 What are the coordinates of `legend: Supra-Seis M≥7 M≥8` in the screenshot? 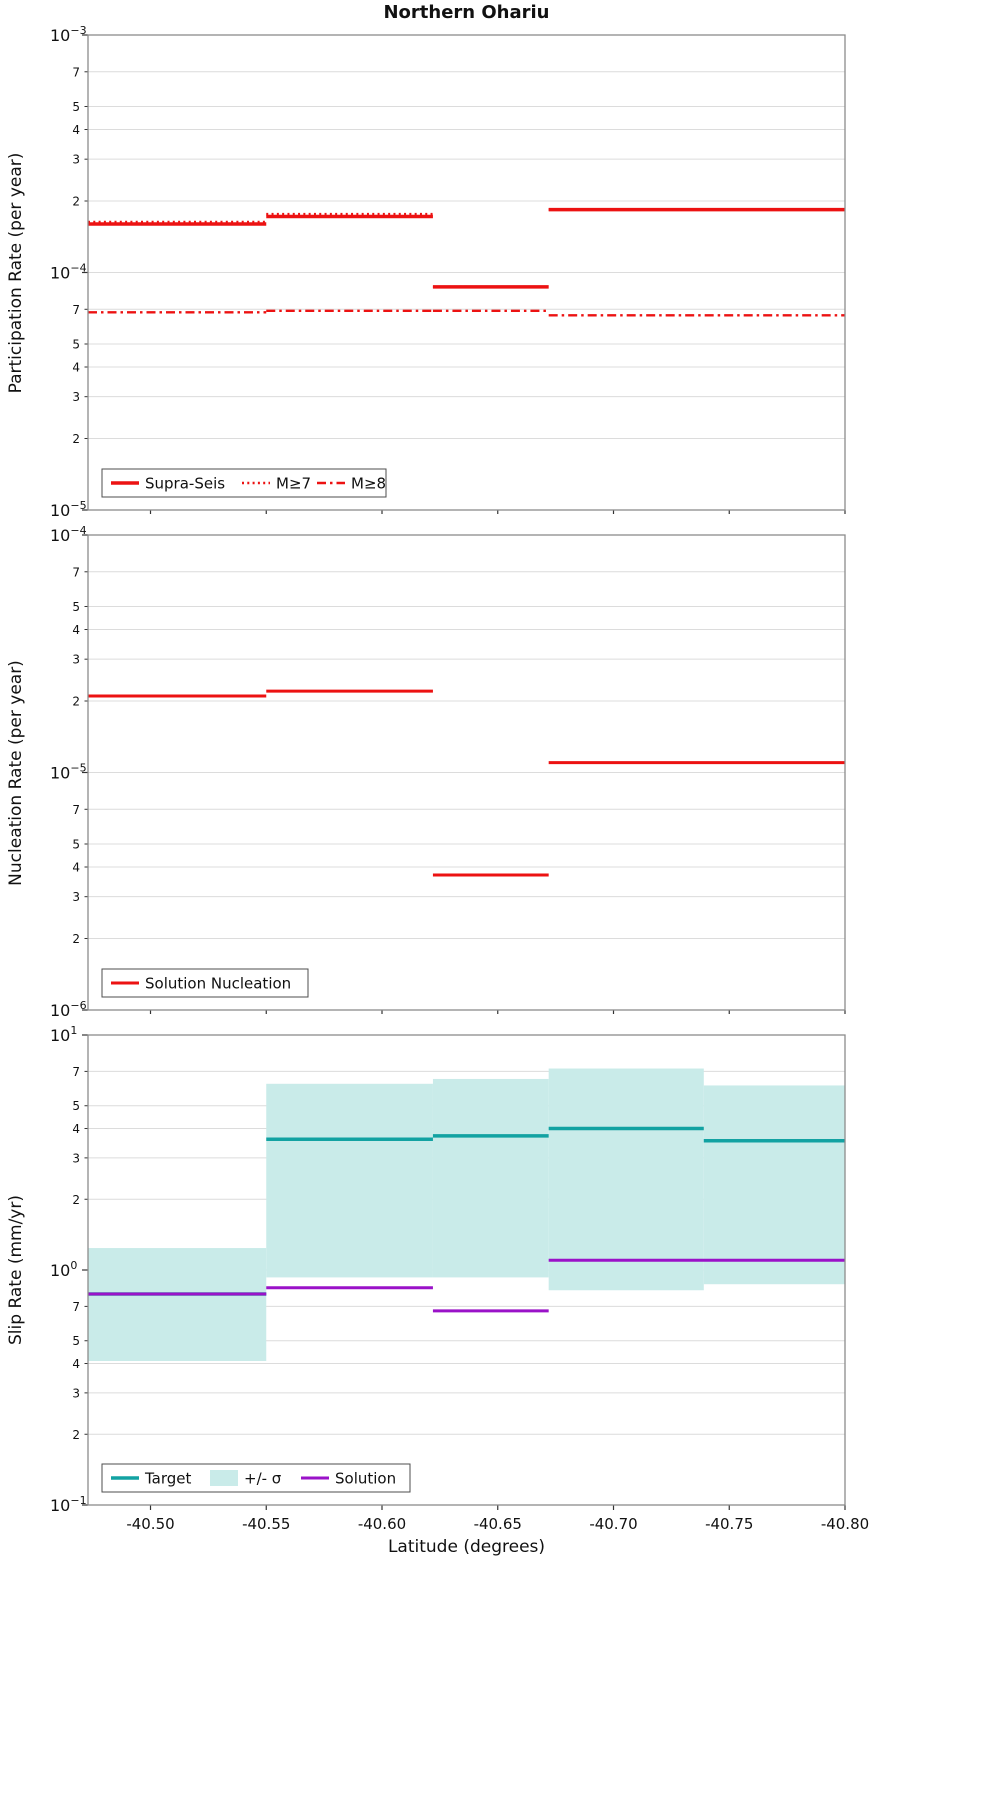 It's located at (244, 483).